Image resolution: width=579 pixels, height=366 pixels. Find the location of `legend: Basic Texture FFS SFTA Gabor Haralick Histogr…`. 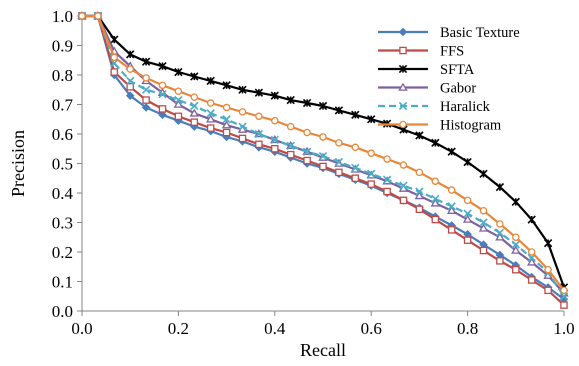

legend: Basic Texture FFS SFTA Gabor Haralick Histogr… is located at coordinates (449, 79).